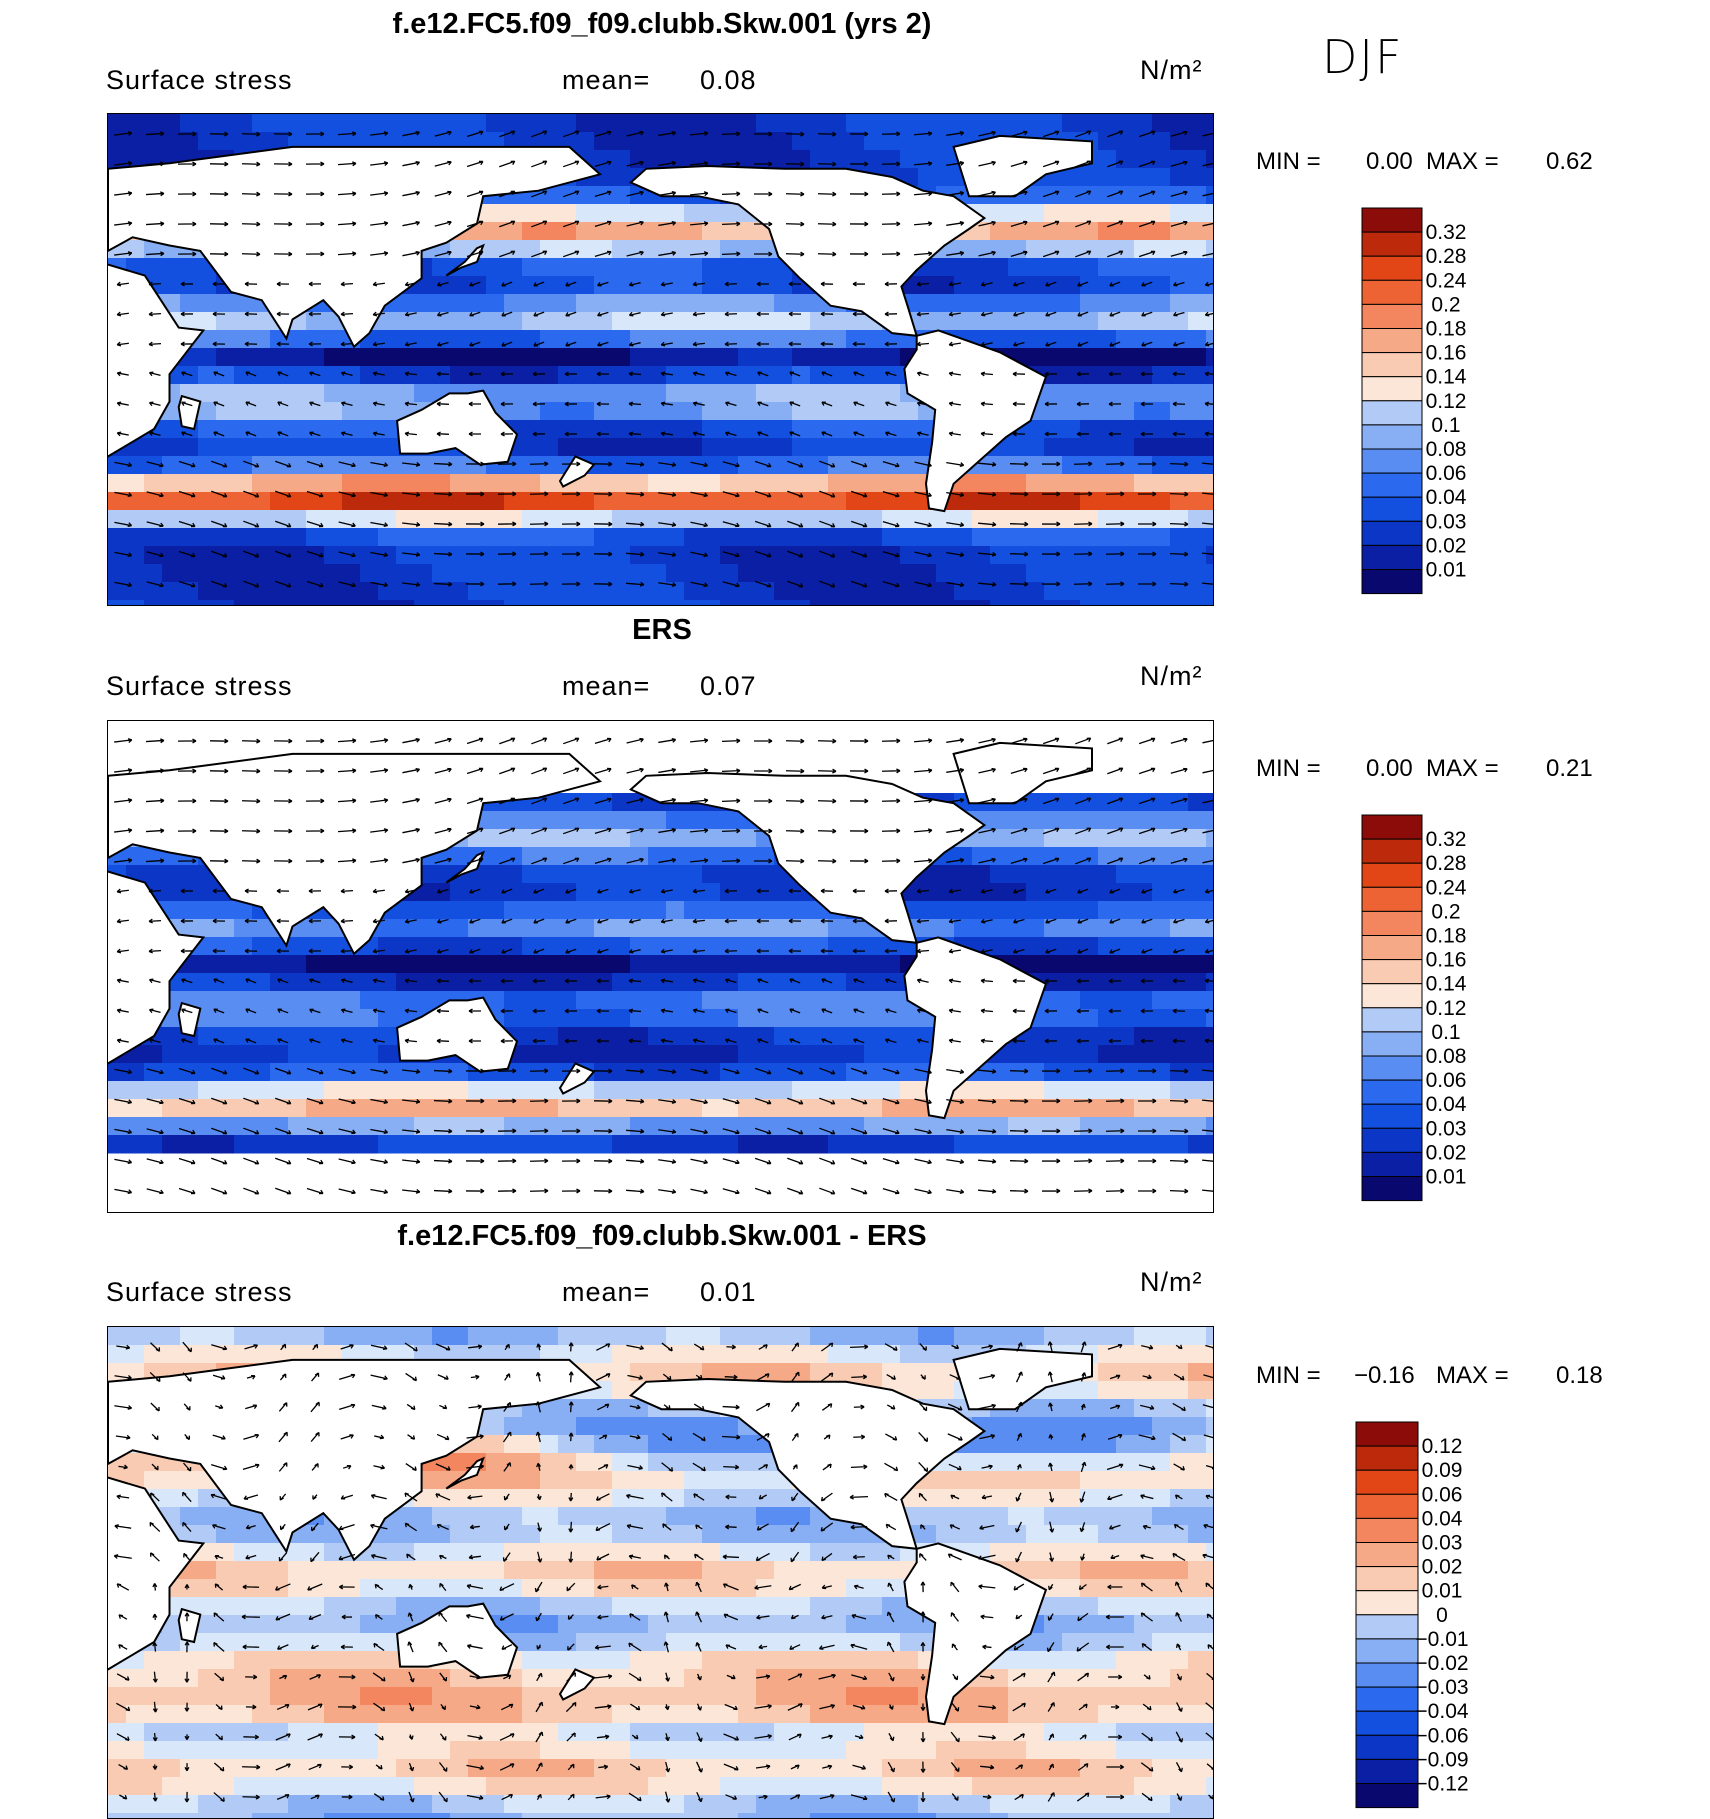 The image size is (1710, 1819). What do you see at coordinates (1392, 268) in the screenshot?
I see `colorbar-box` at bounding box center [1392, 268].